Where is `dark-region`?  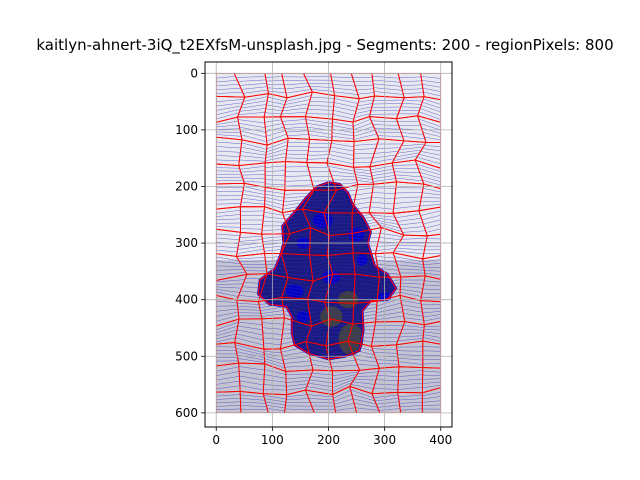
dark-region is located at coordinates (331, 316).